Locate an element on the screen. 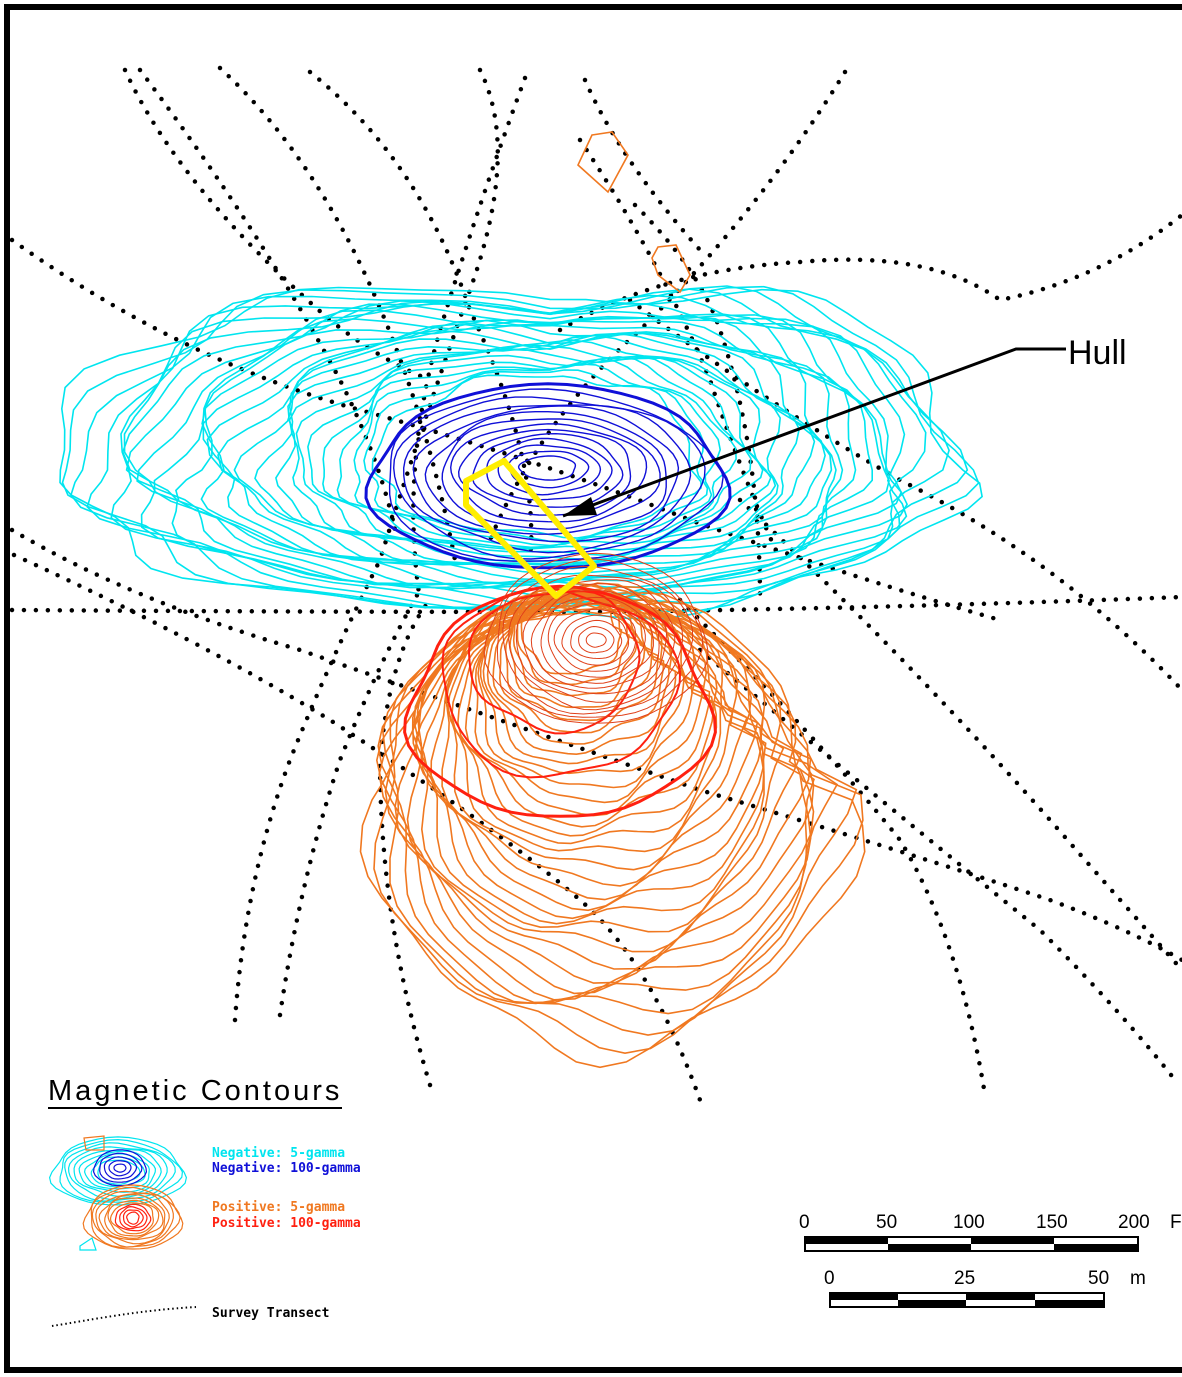 This screenshot has height=1377, width=1182. scale-bar-feet is located at coordinates (971, 1244).